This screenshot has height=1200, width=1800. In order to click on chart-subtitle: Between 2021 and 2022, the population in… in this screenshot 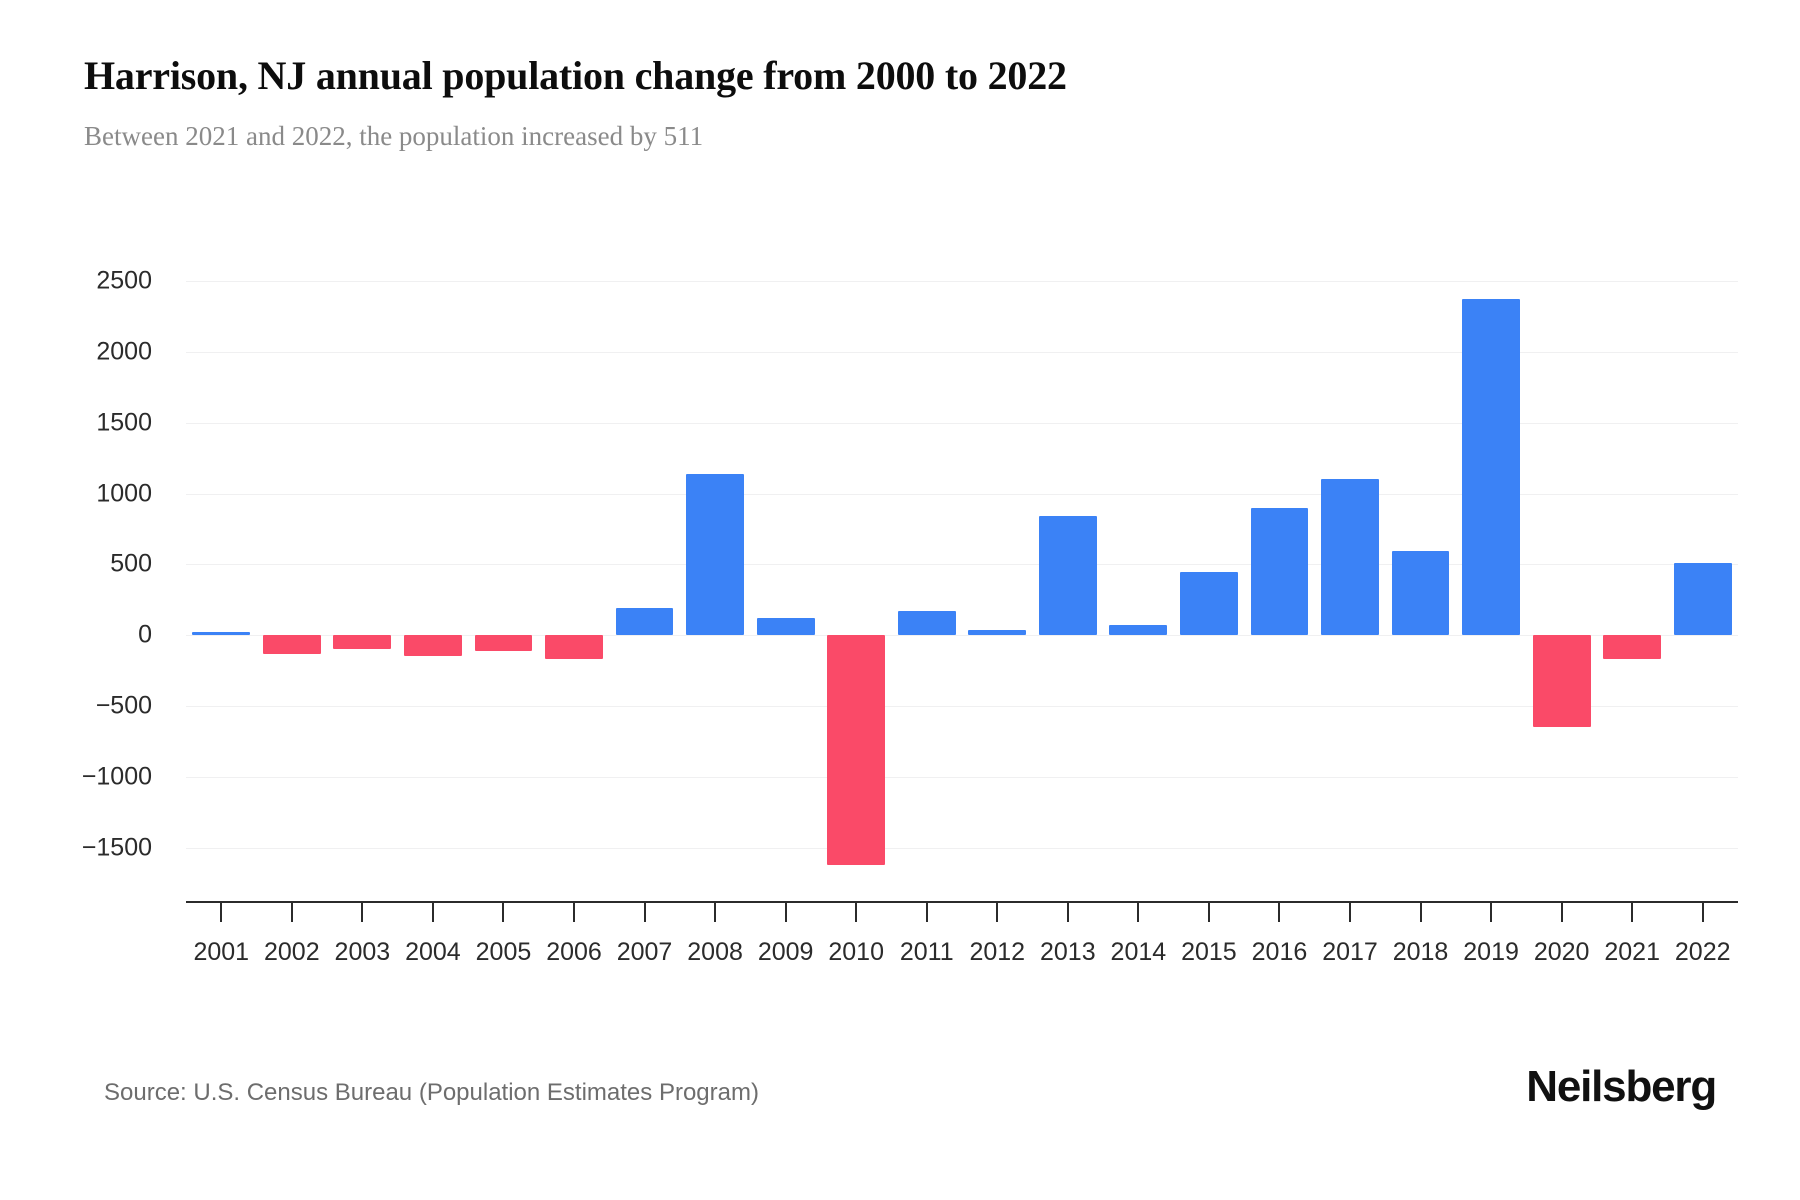, I will do `click(394, 136)`.